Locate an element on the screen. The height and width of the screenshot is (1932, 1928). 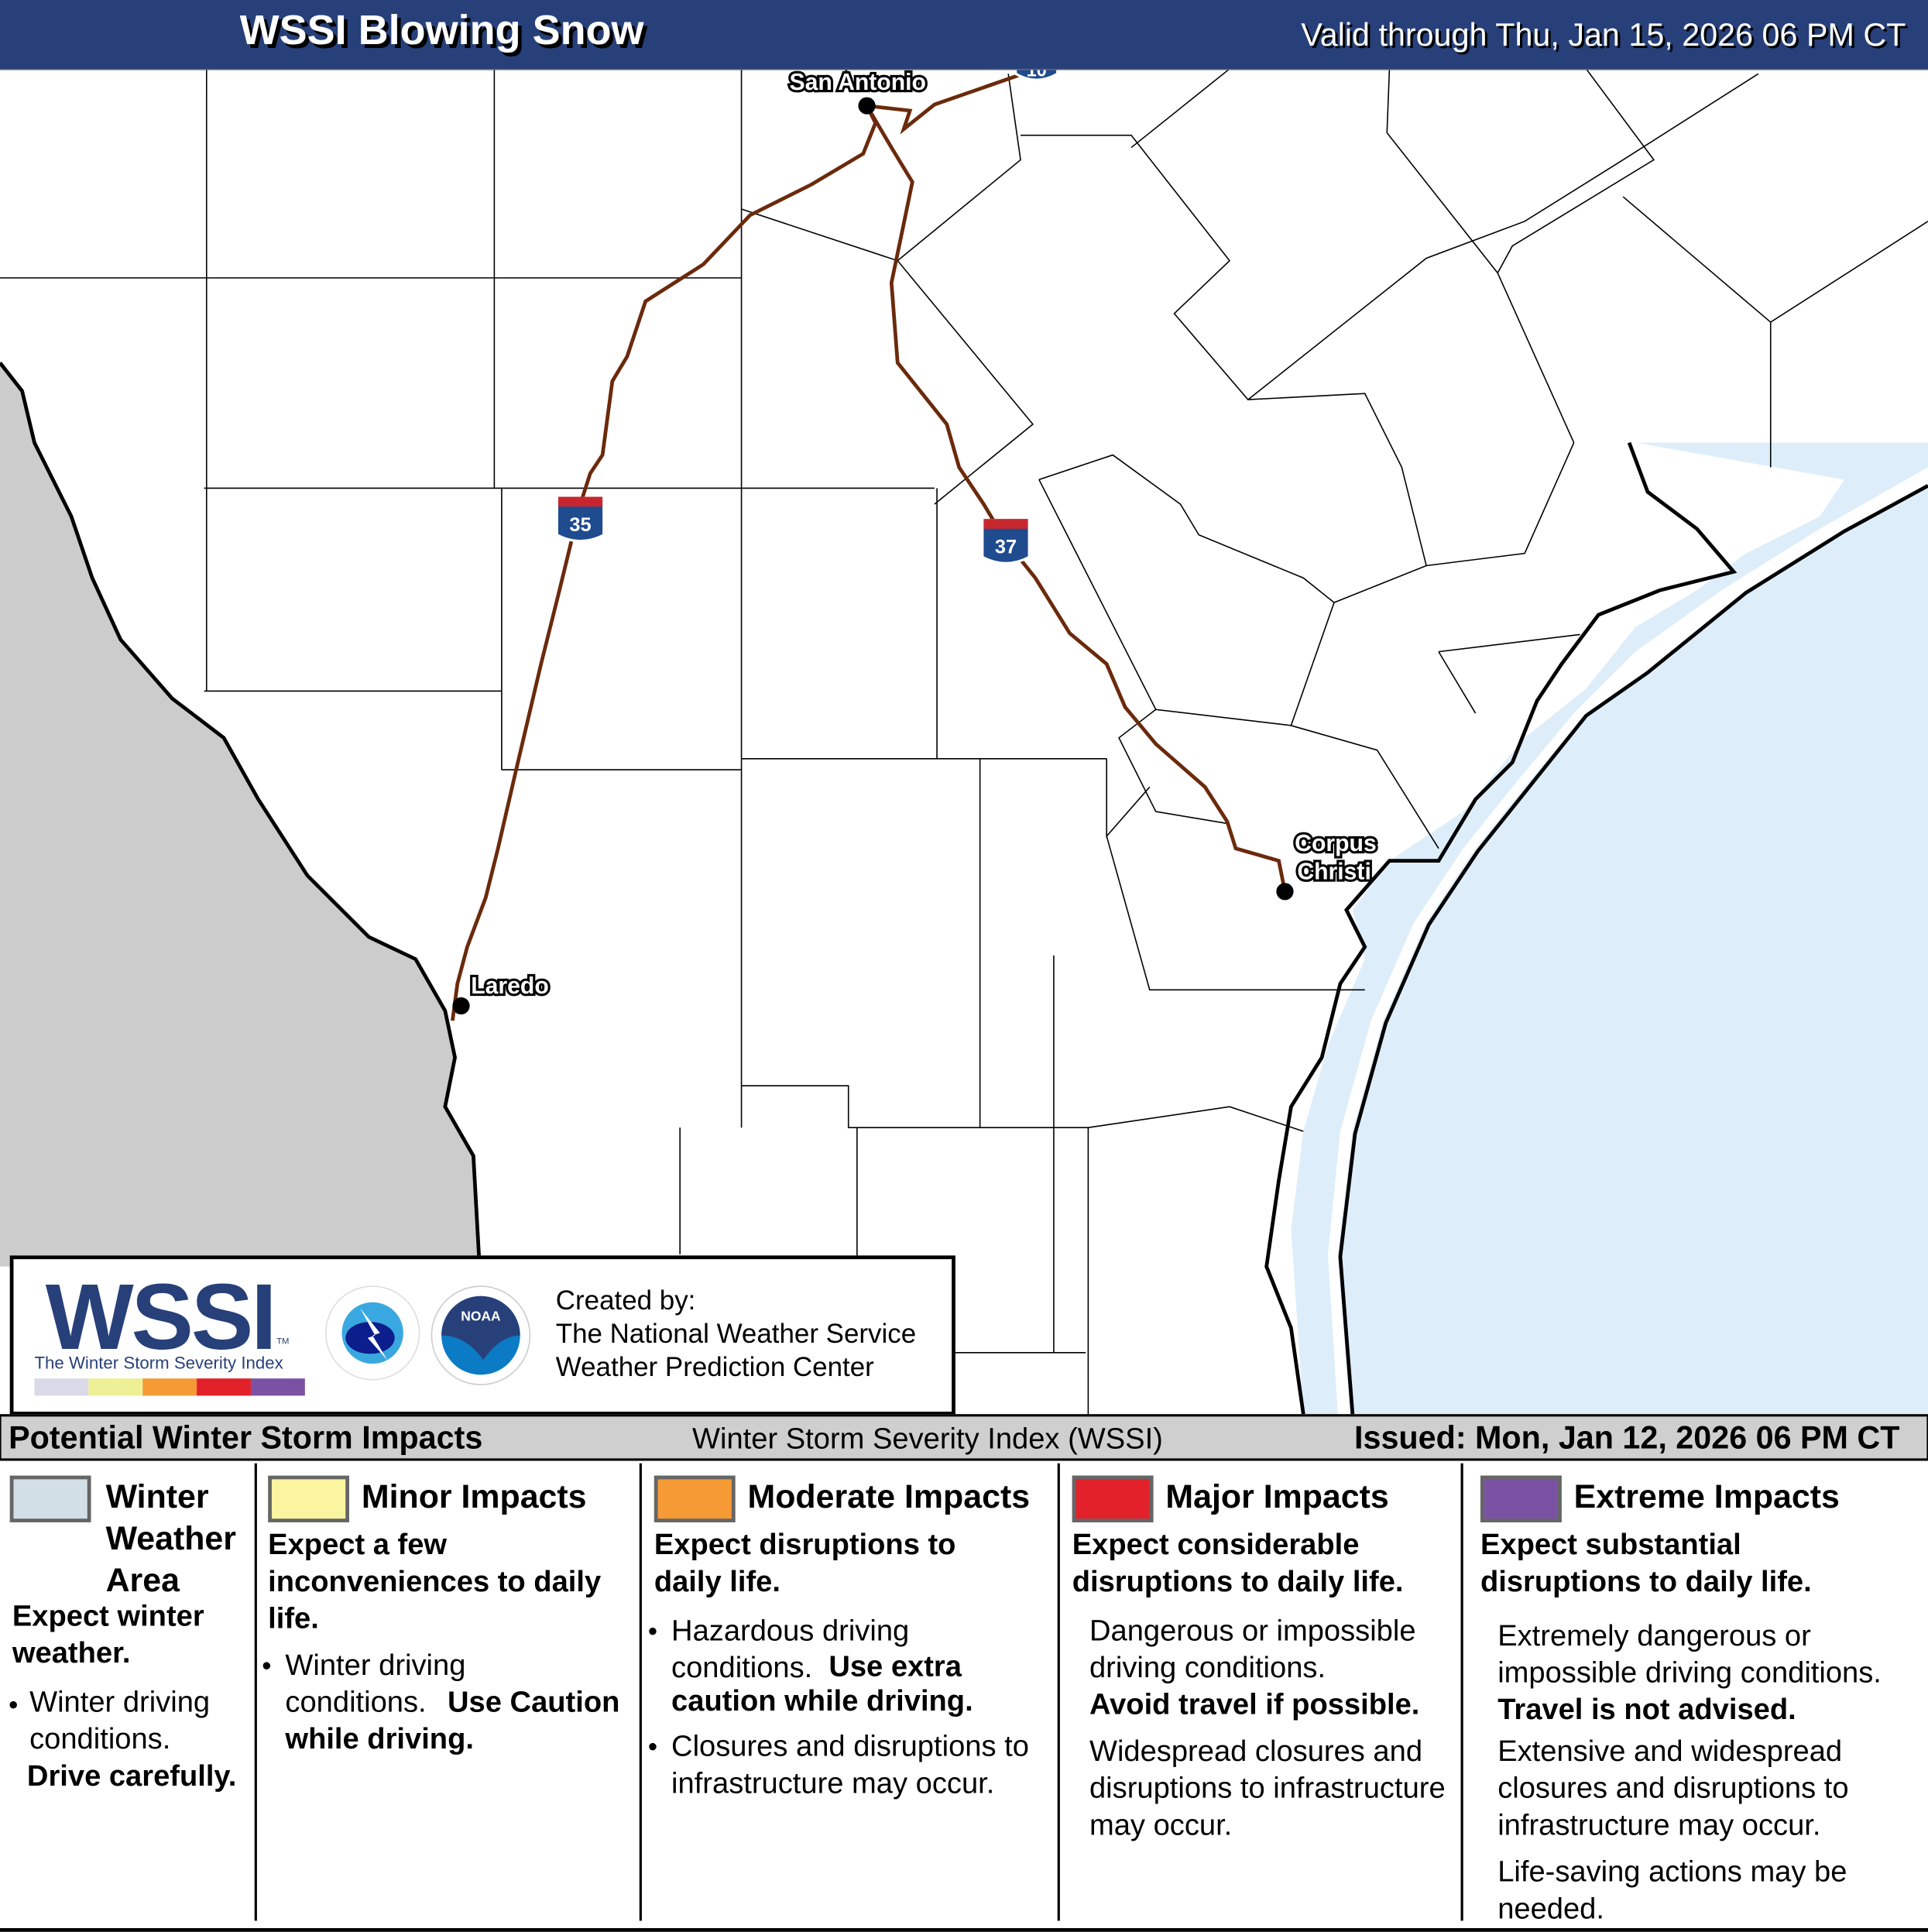
strip-title: Potential Winter Storm Impacts is located at coordinates (246, 1438).